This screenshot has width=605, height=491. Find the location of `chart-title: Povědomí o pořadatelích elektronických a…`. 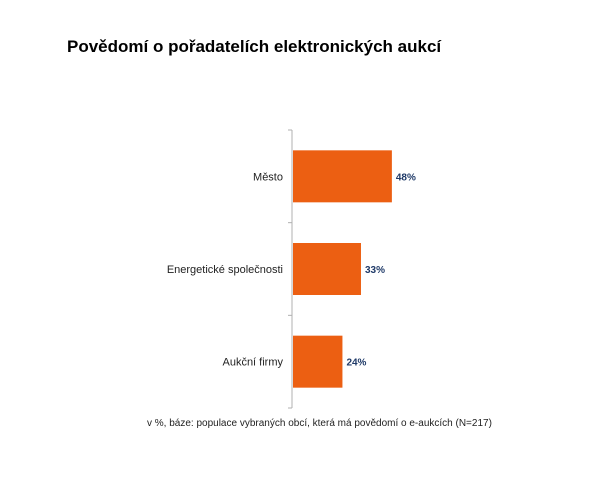

chart-title: Povědomí o pořadatelích elektronických a… is located at coordinates (254, 46).